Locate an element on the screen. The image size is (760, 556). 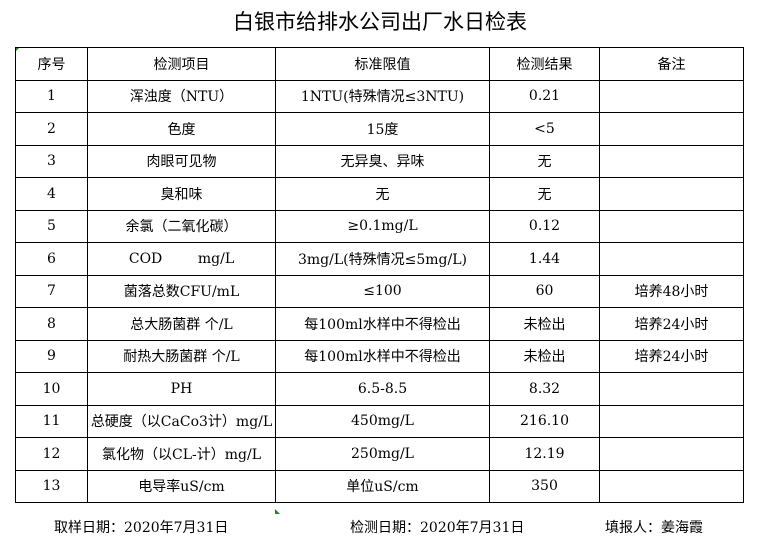
standard-limit-cell: 1NTU(特殊情况≤3NTU) is located at coordinates (382, 96).